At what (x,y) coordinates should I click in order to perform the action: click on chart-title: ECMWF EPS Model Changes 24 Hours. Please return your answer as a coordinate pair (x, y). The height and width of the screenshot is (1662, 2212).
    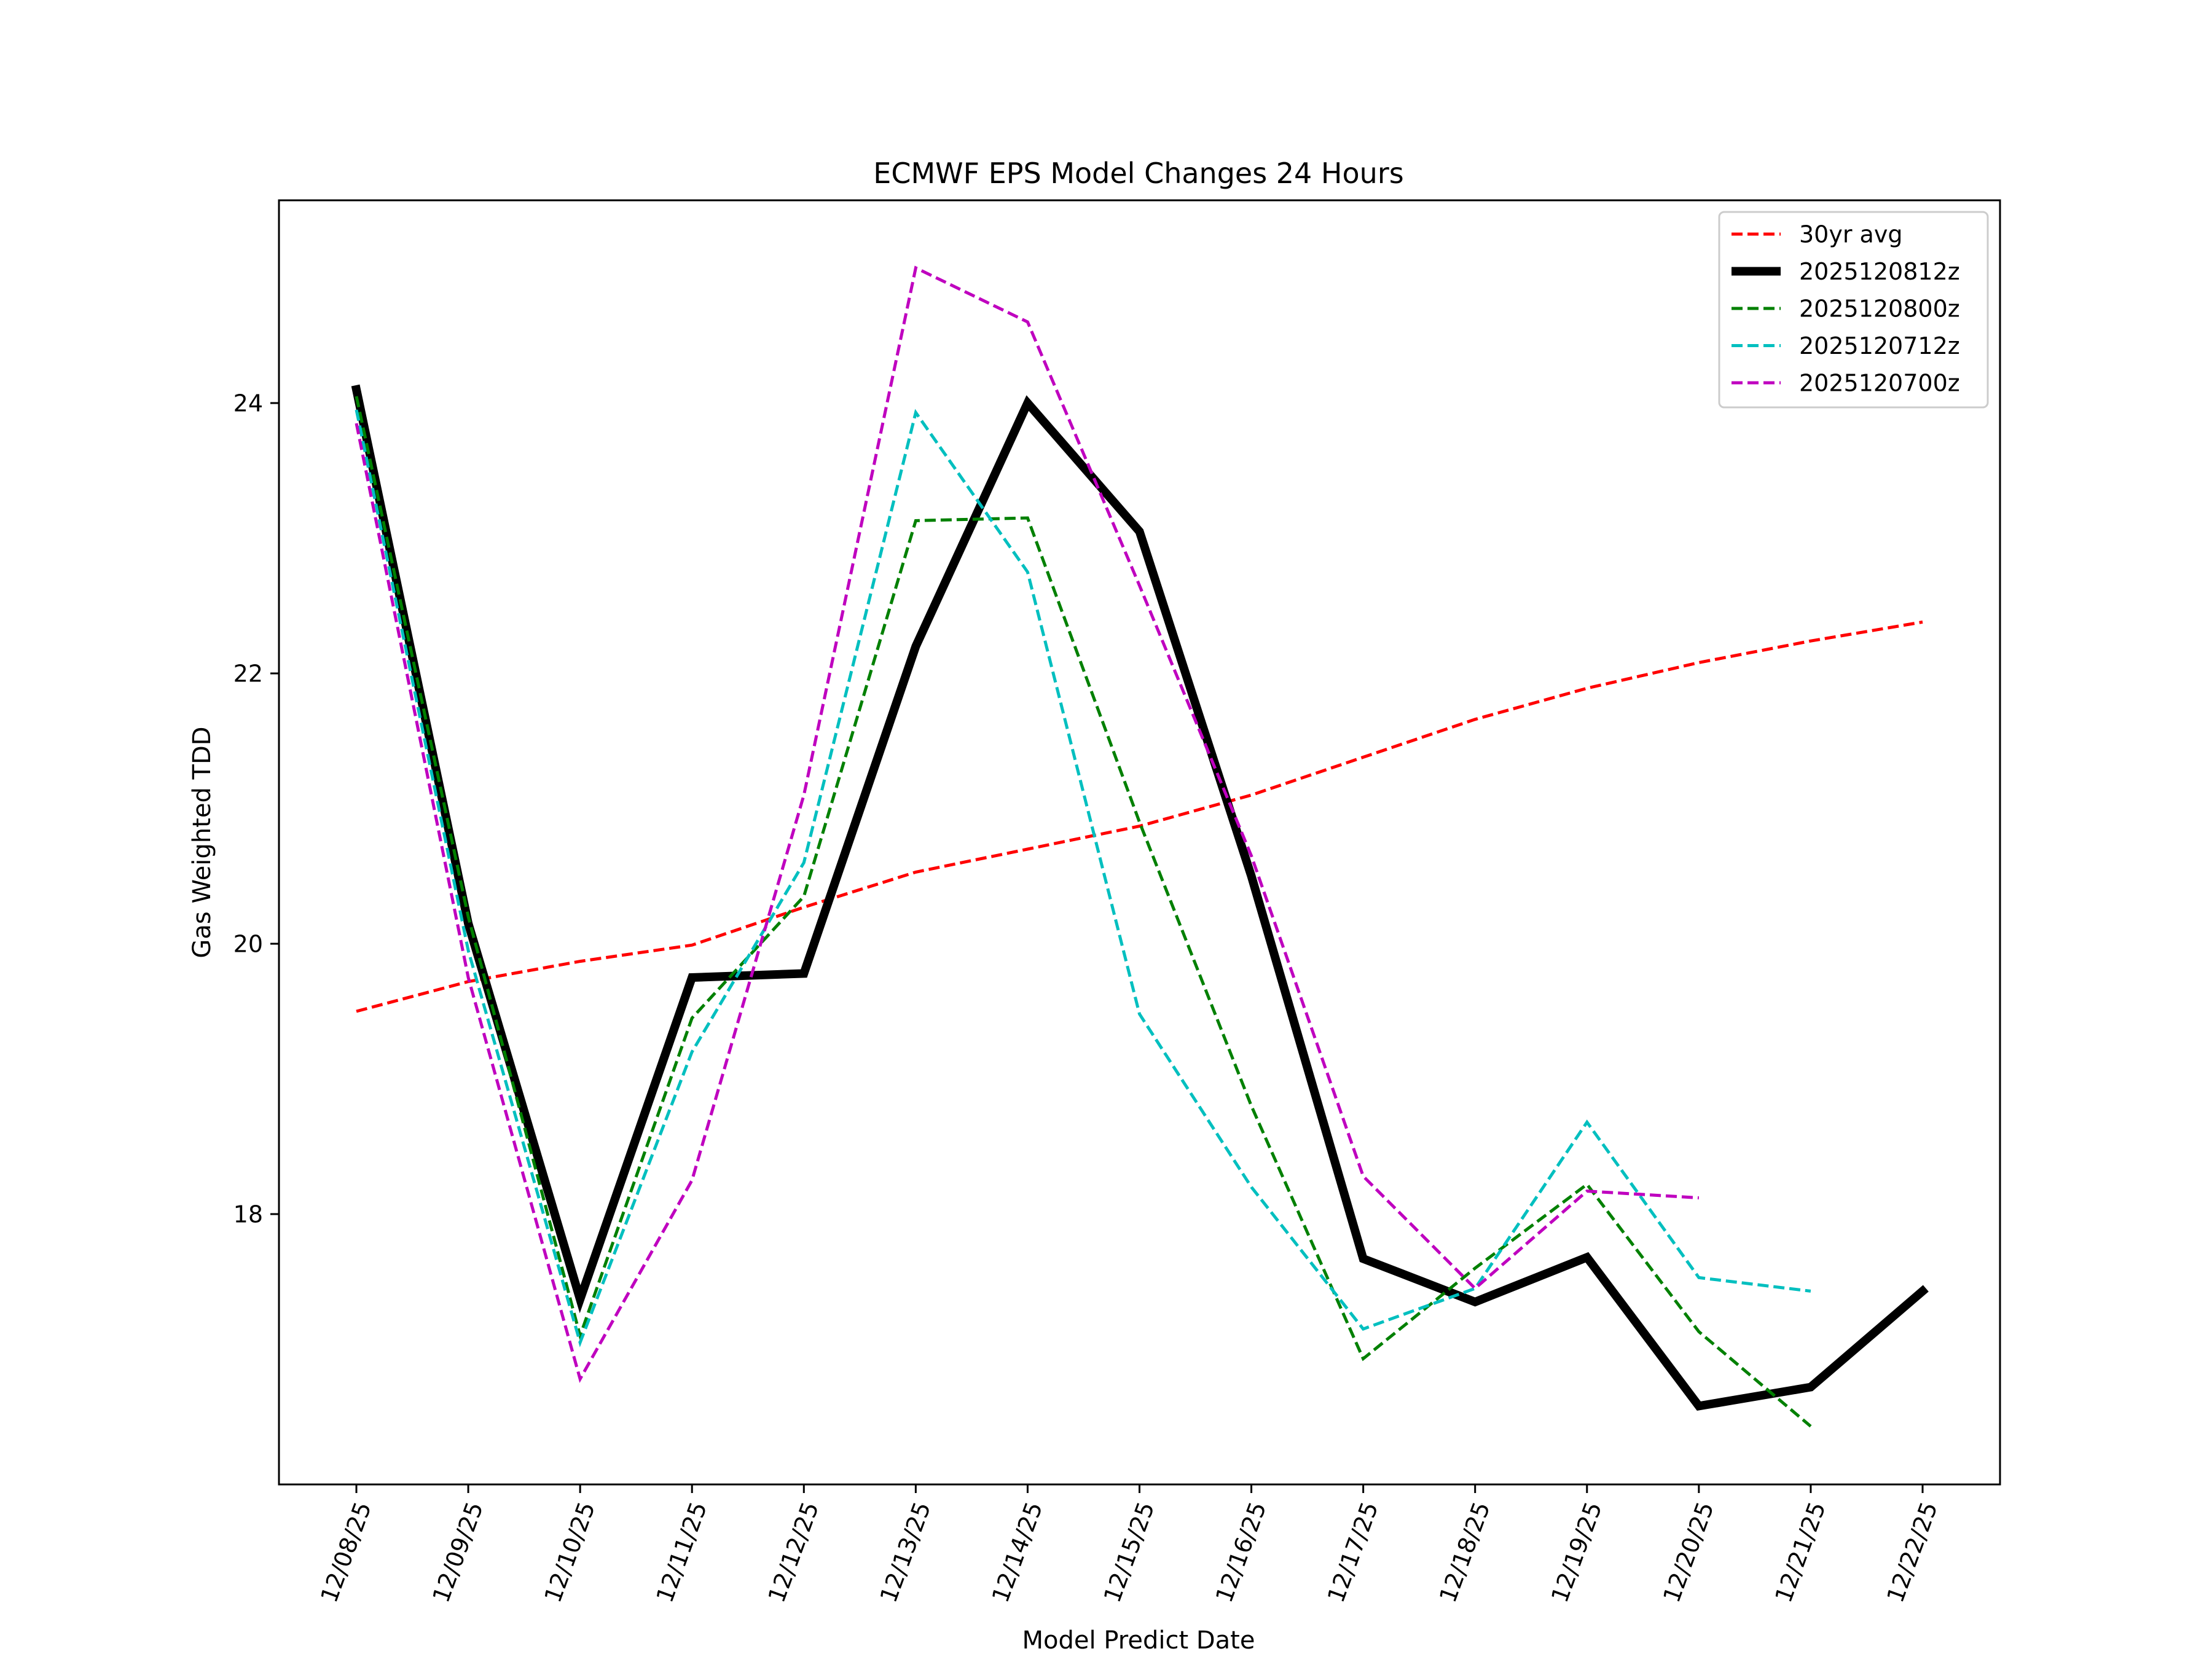
    Looking at the image, I should click on (1138, 173).